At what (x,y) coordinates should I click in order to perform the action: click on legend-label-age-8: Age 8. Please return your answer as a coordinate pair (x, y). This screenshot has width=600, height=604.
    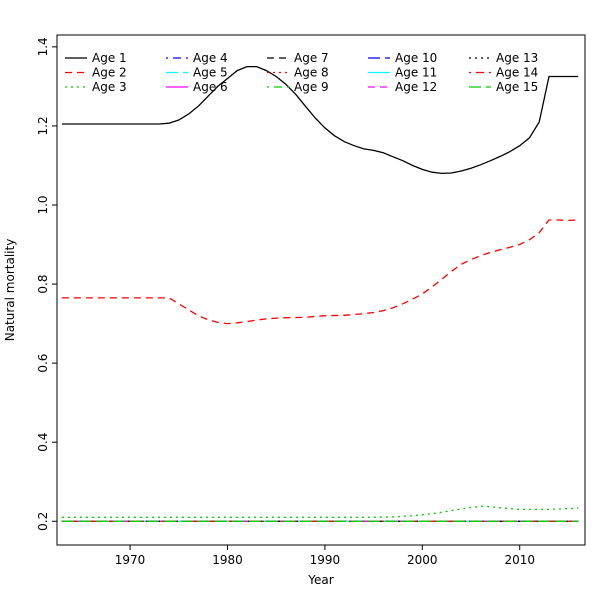
    Looking at the image, I should click on (311, 73).